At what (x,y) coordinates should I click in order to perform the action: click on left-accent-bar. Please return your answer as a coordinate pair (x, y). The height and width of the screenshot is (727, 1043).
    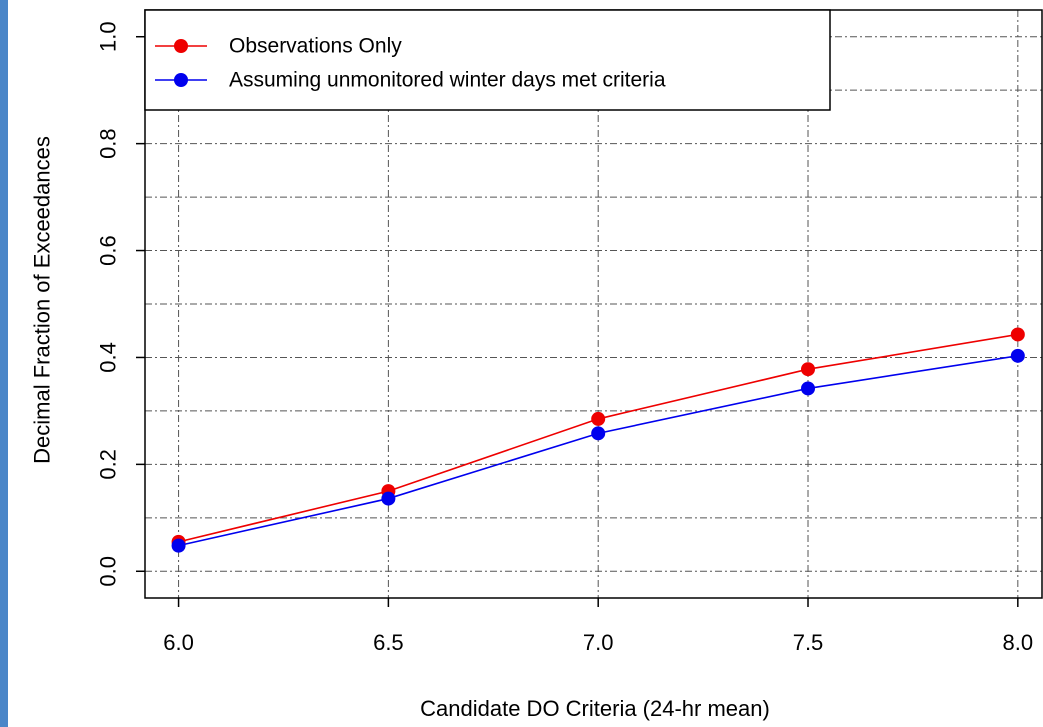
    Looking at the image, I should click on (4, 363).